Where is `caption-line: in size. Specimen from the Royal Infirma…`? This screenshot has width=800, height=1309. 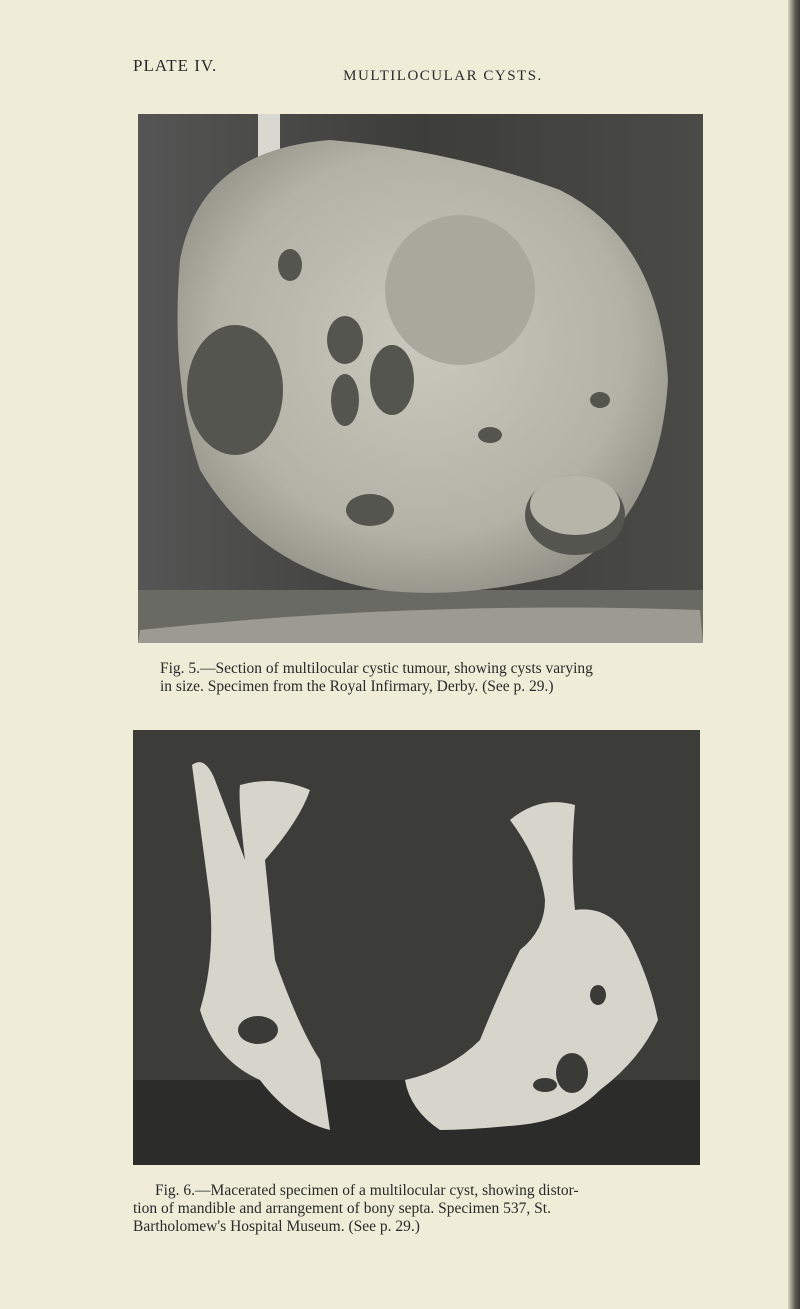
caption-line: in size. Specimen from the Royal Infirma… is located at coordinates (357, 686).